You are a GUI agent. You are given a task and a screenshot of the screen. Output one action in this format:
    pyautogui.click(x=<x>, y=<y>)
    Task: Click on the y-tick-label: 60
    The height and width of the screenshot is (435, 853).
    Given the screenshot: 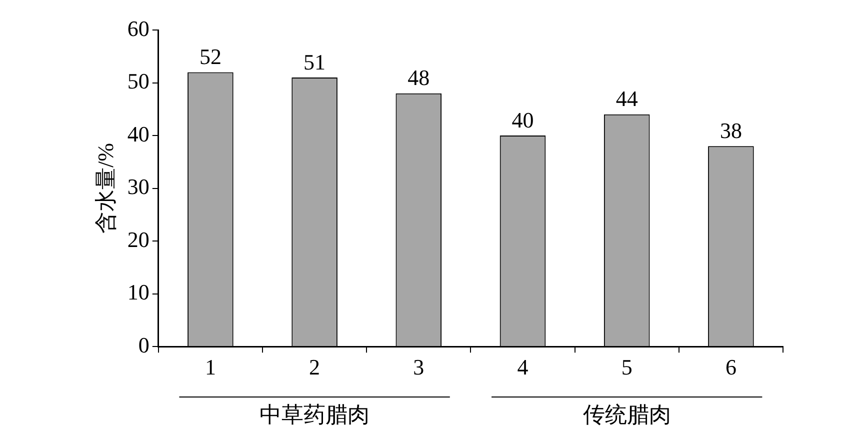 What is the action you would take?
    pyautogui.click(x=138, y=28)
    